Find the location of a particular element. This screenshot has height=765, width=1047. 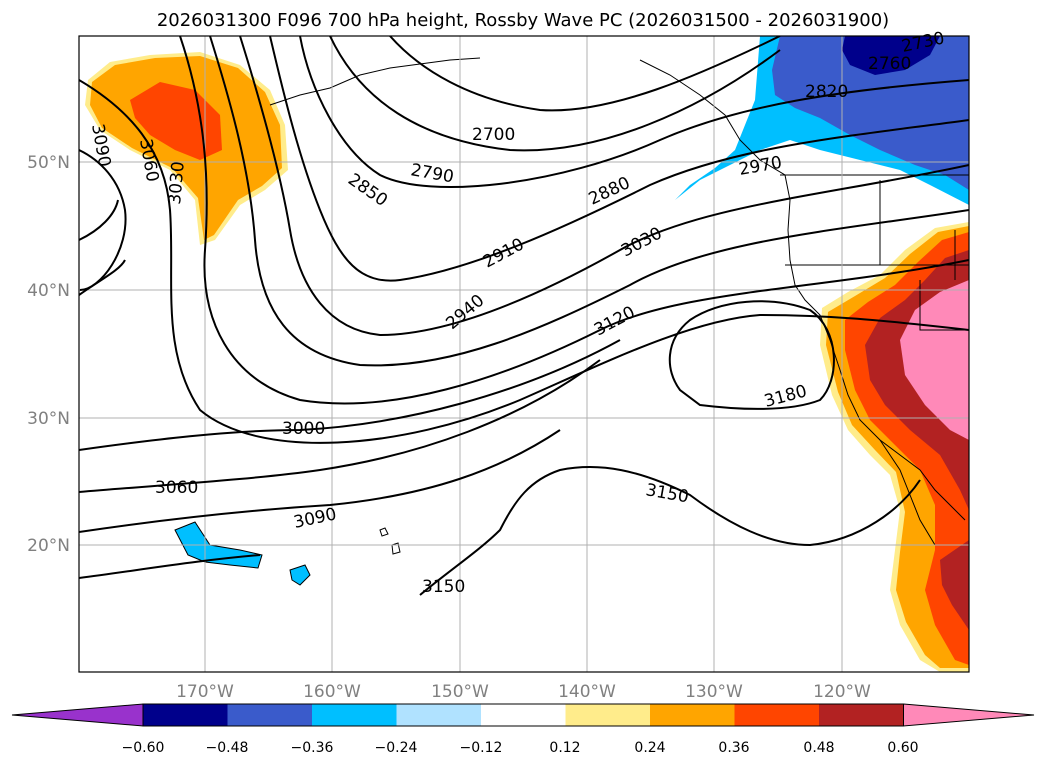

colorbar-frame is located at coordinates (523, 715).